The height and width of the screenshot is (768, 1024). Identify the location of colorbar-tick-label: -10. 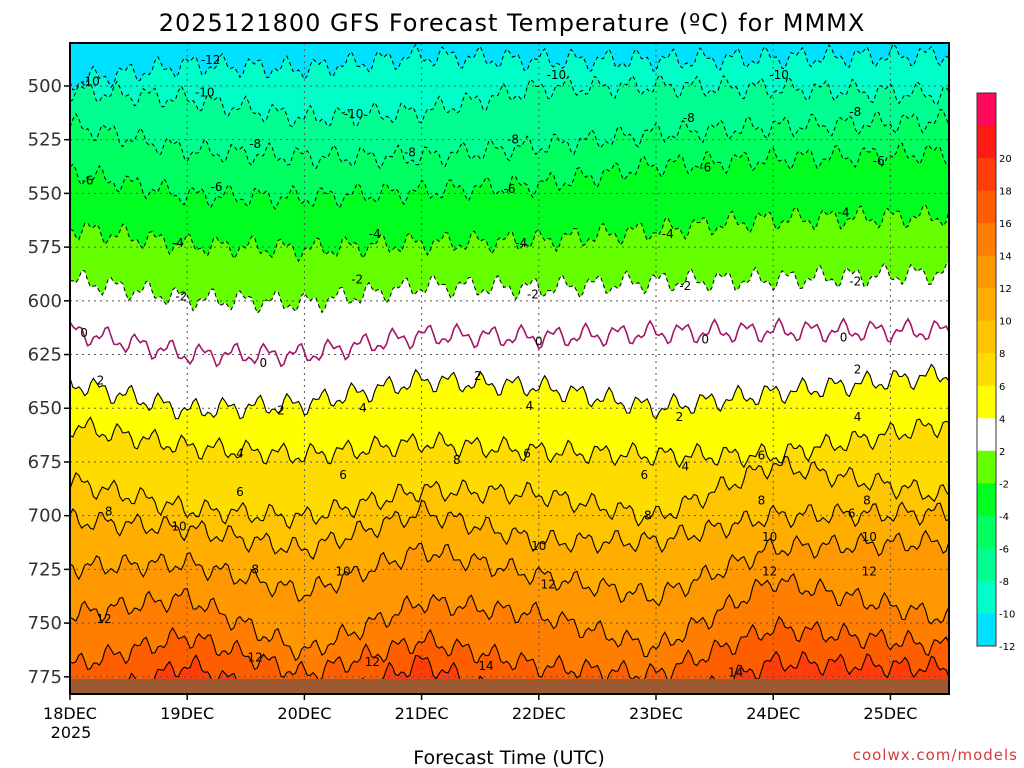
(1007, 614).